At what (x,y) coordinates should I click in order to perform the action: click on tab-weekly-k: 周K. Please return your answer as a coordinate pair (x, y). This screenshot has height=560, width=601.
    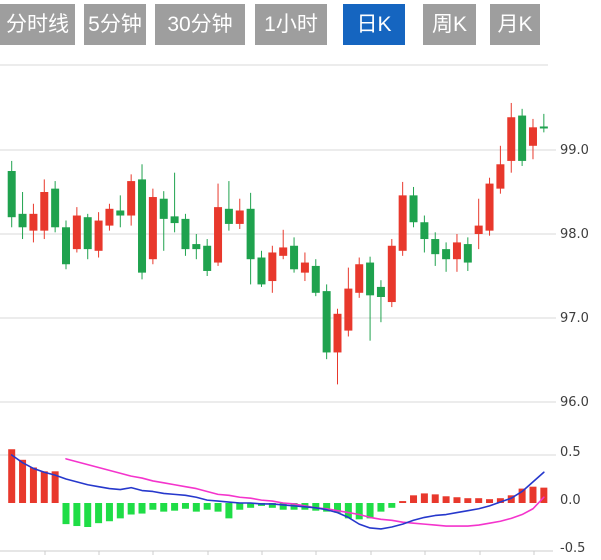
    Looking at the image, I should click on (449, 24).